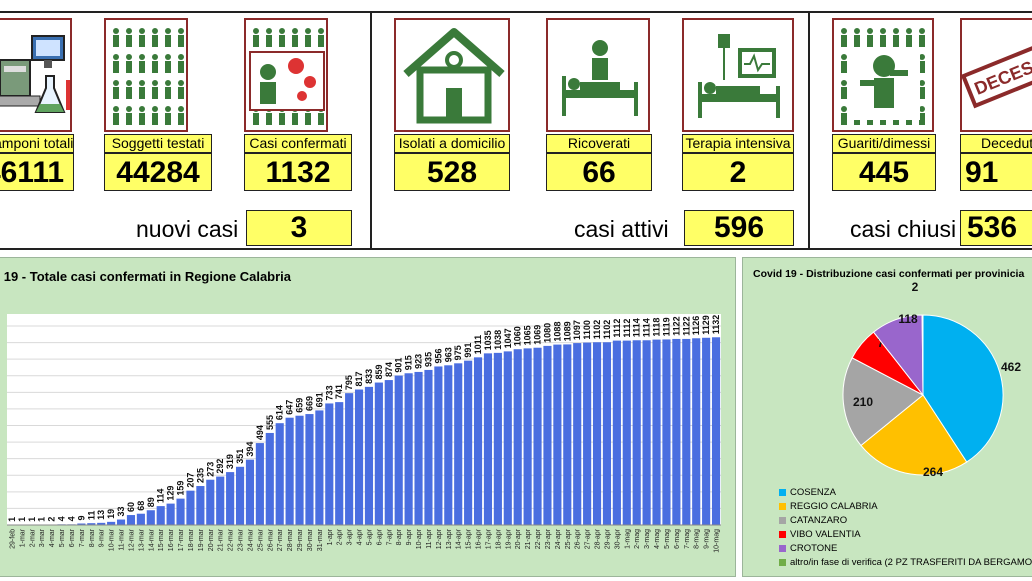  Describe the element at coordinates (62, 537) in the screenshot. I see `tick-label: 5-mar` at that location.